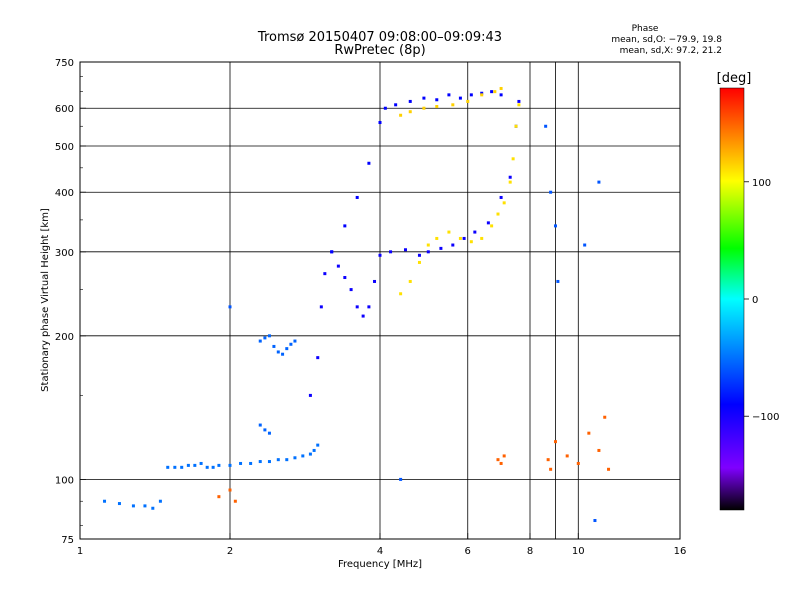  I want to click on y-tick-label: 600, so click(64, 109).